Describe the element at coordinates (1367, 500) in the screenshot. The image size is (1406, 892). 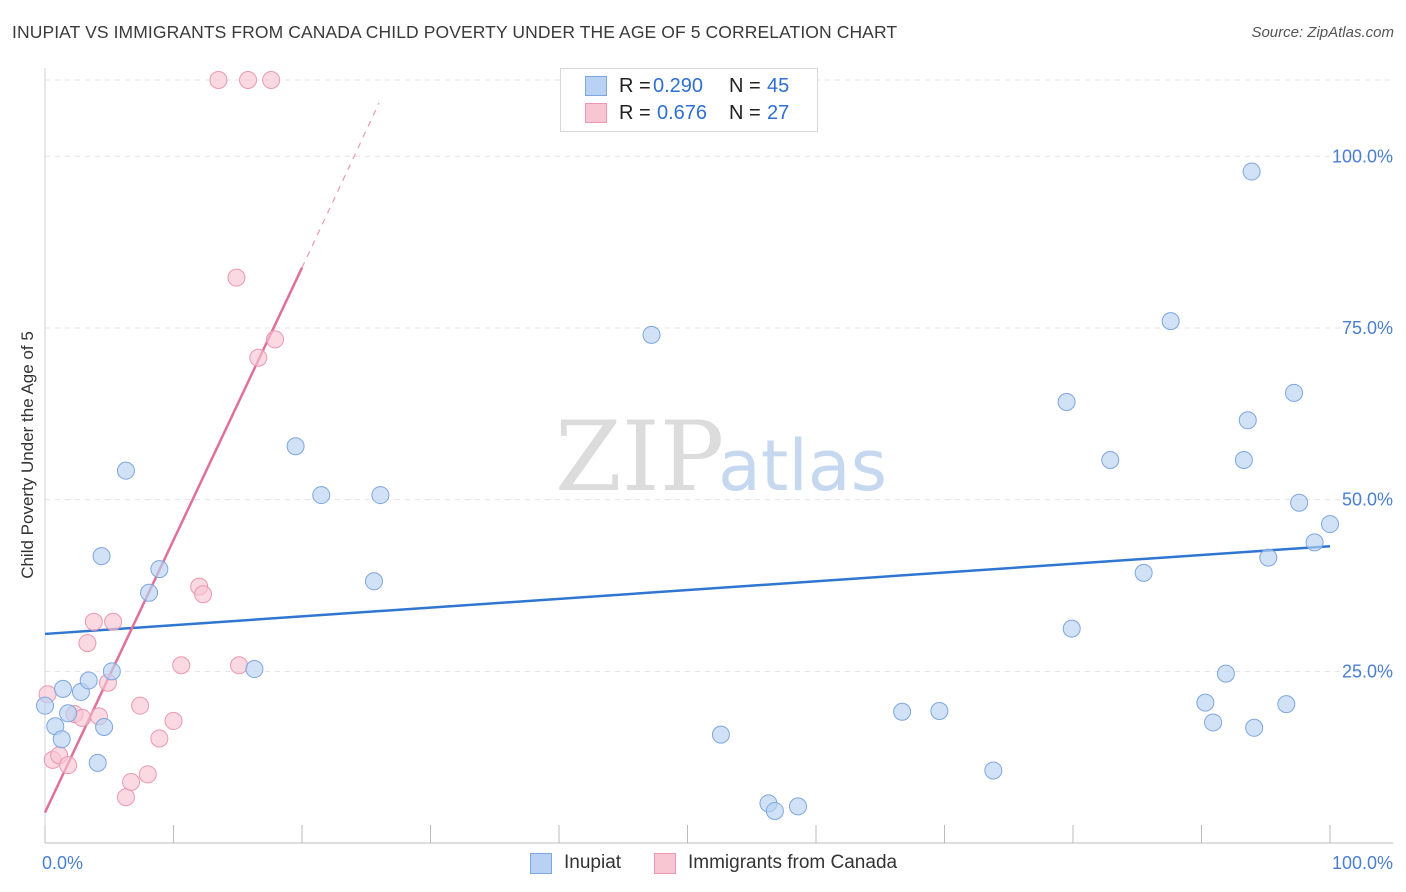
I see `y-tick-label: 50.0%` at that location.